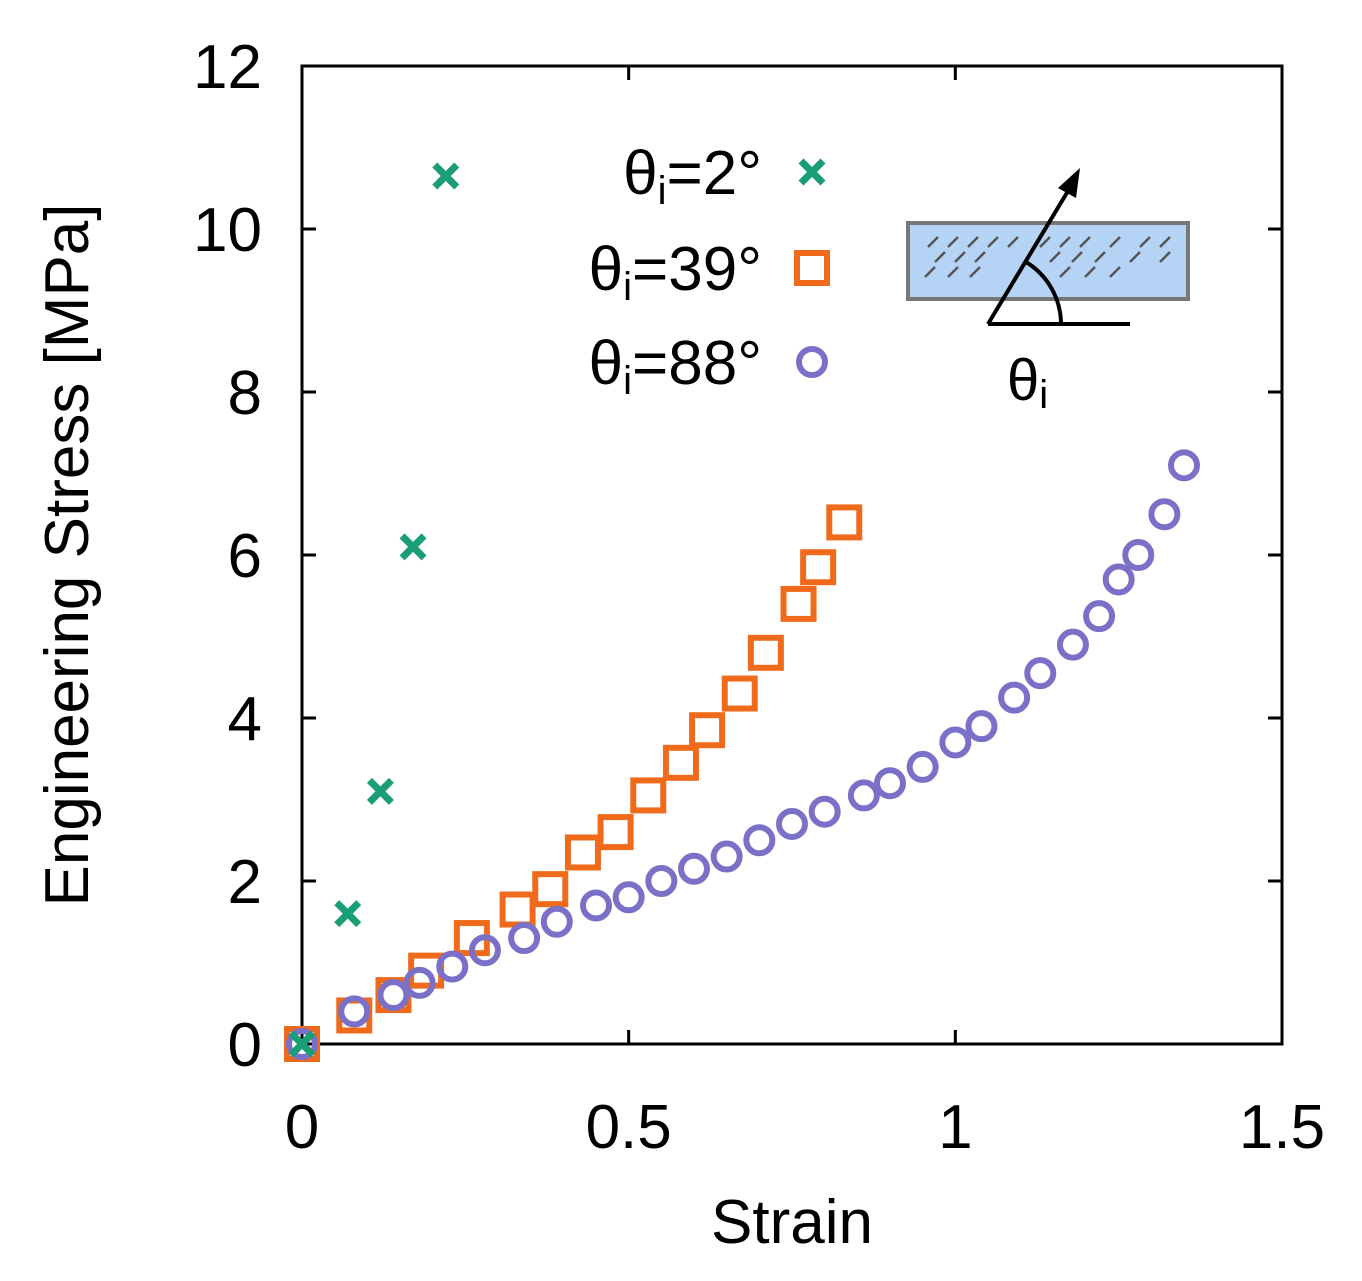  What do you see at coordinates (245, 882) in the screenshot?
I see `y-tick-label: 2` at bounding box center [245, 882].